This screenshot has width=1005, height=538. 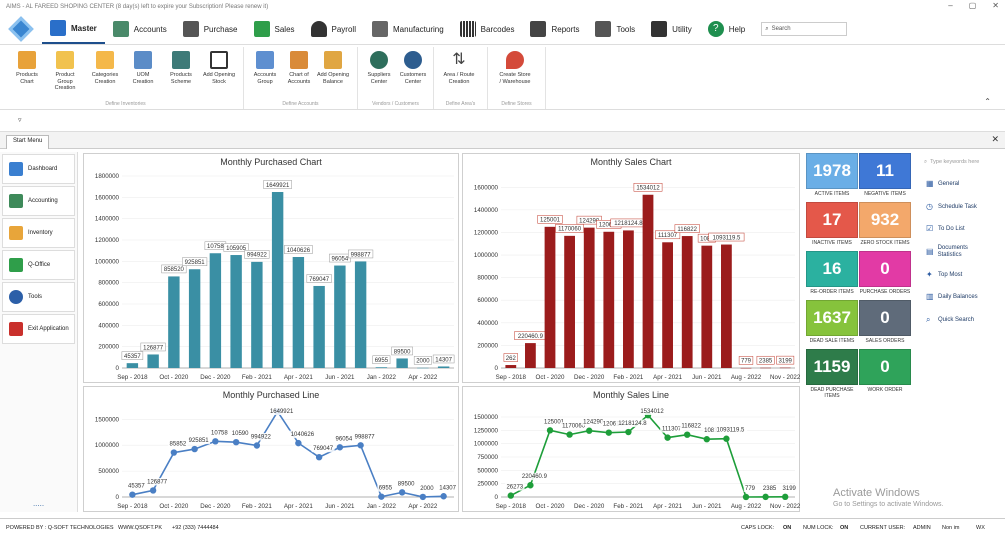 What do you see at coordinates (511, 377) in the screenshot?
I see `x-tick-label: Sep - 2018` at bounding box center [511, 377].